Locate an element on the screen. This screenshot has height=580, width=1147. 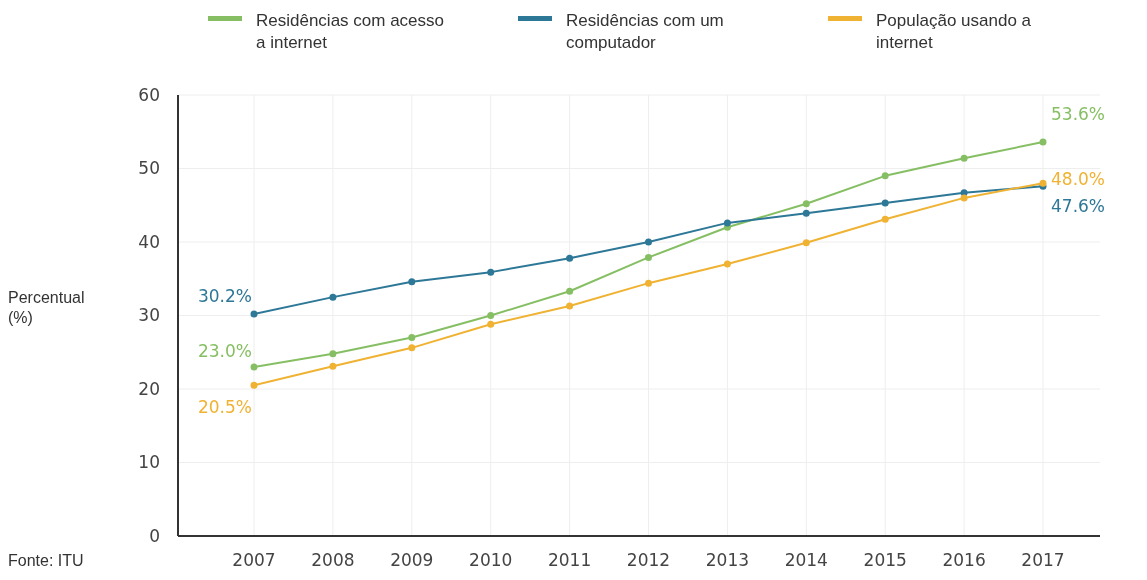
y-tick-label: 30 is located at coordinates (149, 315).